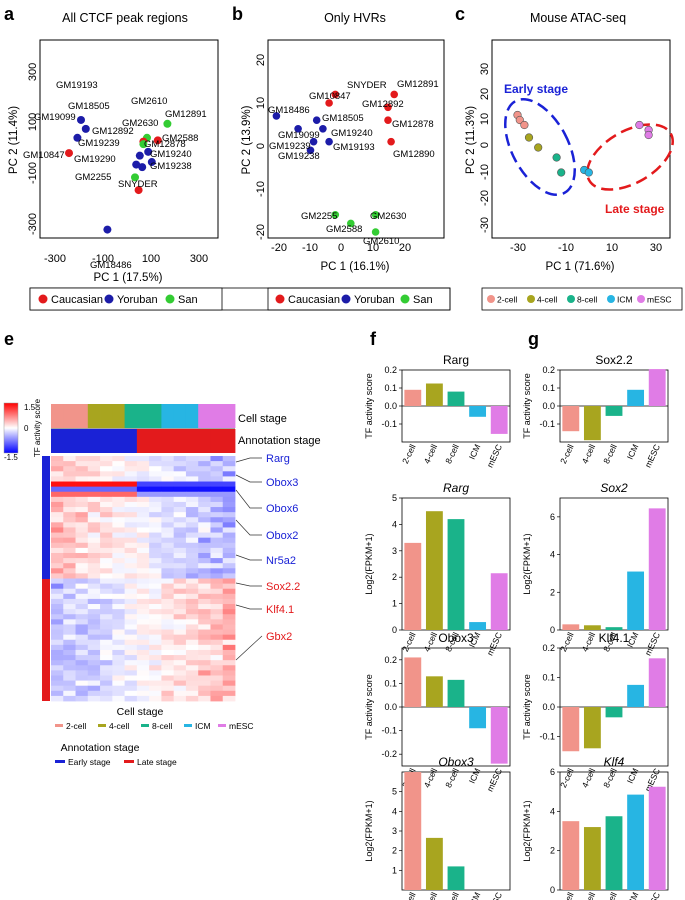 This screenshot has height=900, width=685. Describe the element at coordinates (11, 457) in the screenshot. I see `scale-min-label: -1.5` at that location.